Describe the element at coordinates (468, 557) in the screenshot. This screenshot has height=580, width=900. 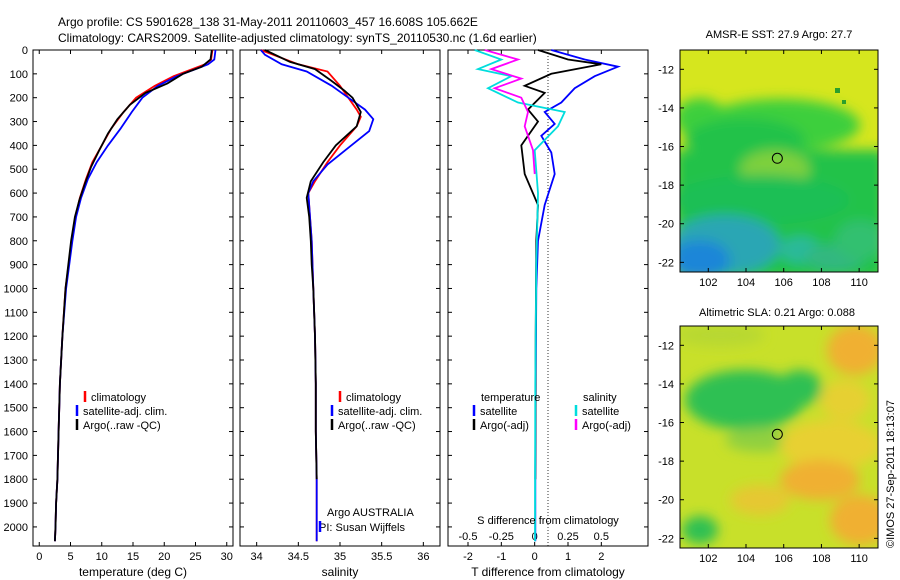
I see `x-tick-label: -2` at that location.